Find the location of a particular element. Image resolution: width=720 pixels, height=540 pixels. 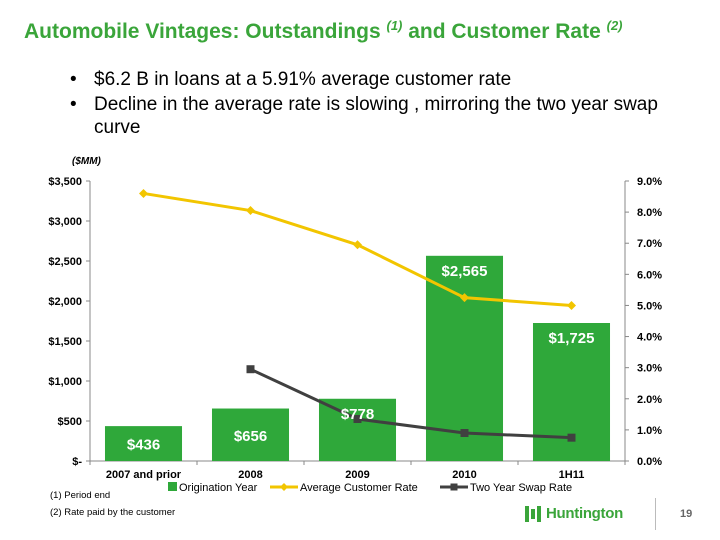

bar-data-label: $2,565 is located at coordinates (465, 271).